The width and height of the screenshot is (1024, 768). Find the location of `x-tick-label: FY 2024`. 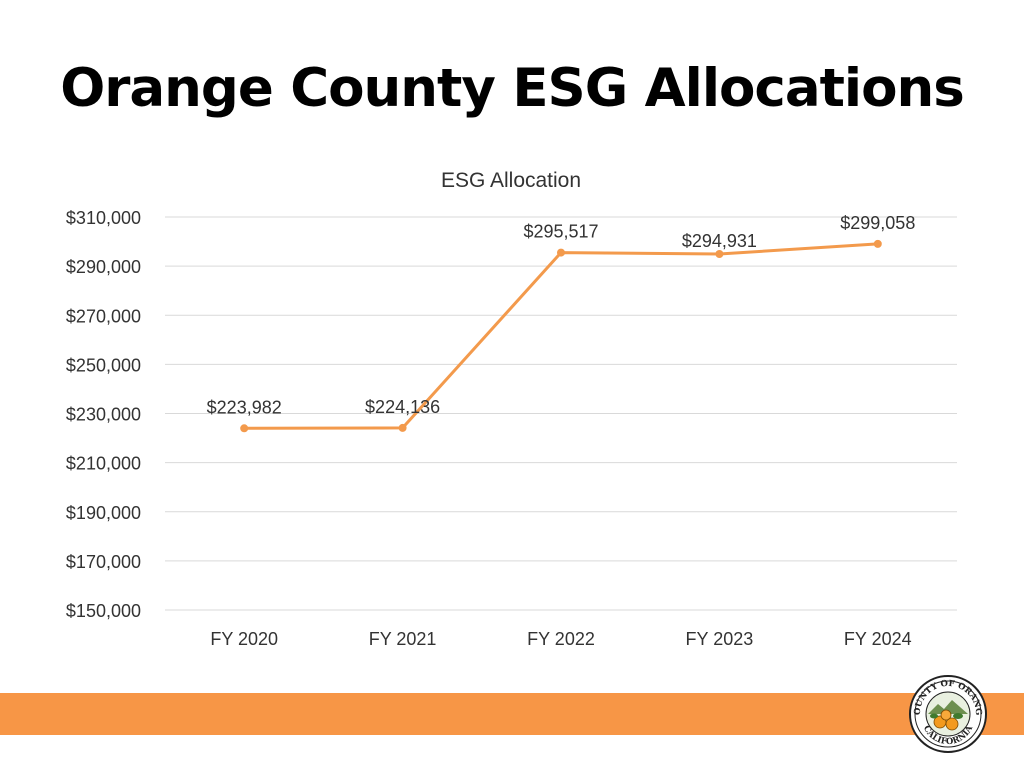

x-tick-label: FY 2024 is located at coordinates (878, 639).